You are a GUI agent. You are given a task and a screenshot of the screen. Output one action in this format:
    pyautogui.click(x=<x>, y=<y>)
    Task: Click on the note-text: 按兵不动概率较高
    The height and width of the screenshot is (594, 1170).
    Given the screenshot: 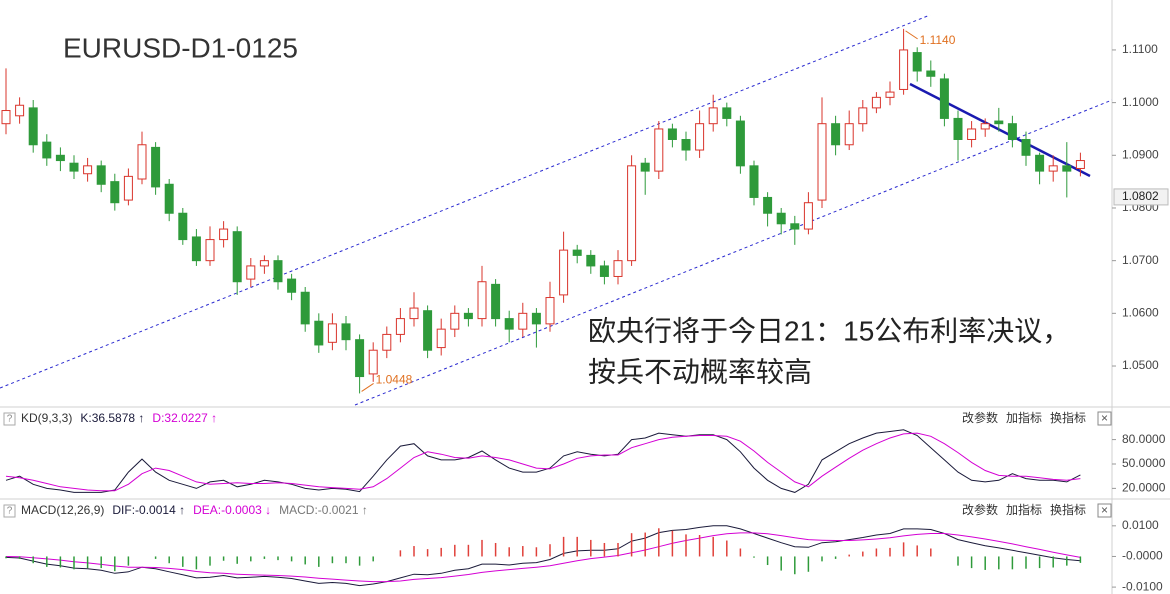 What is the action you would take?
    pyautogui.click(x=700, y=371)
    